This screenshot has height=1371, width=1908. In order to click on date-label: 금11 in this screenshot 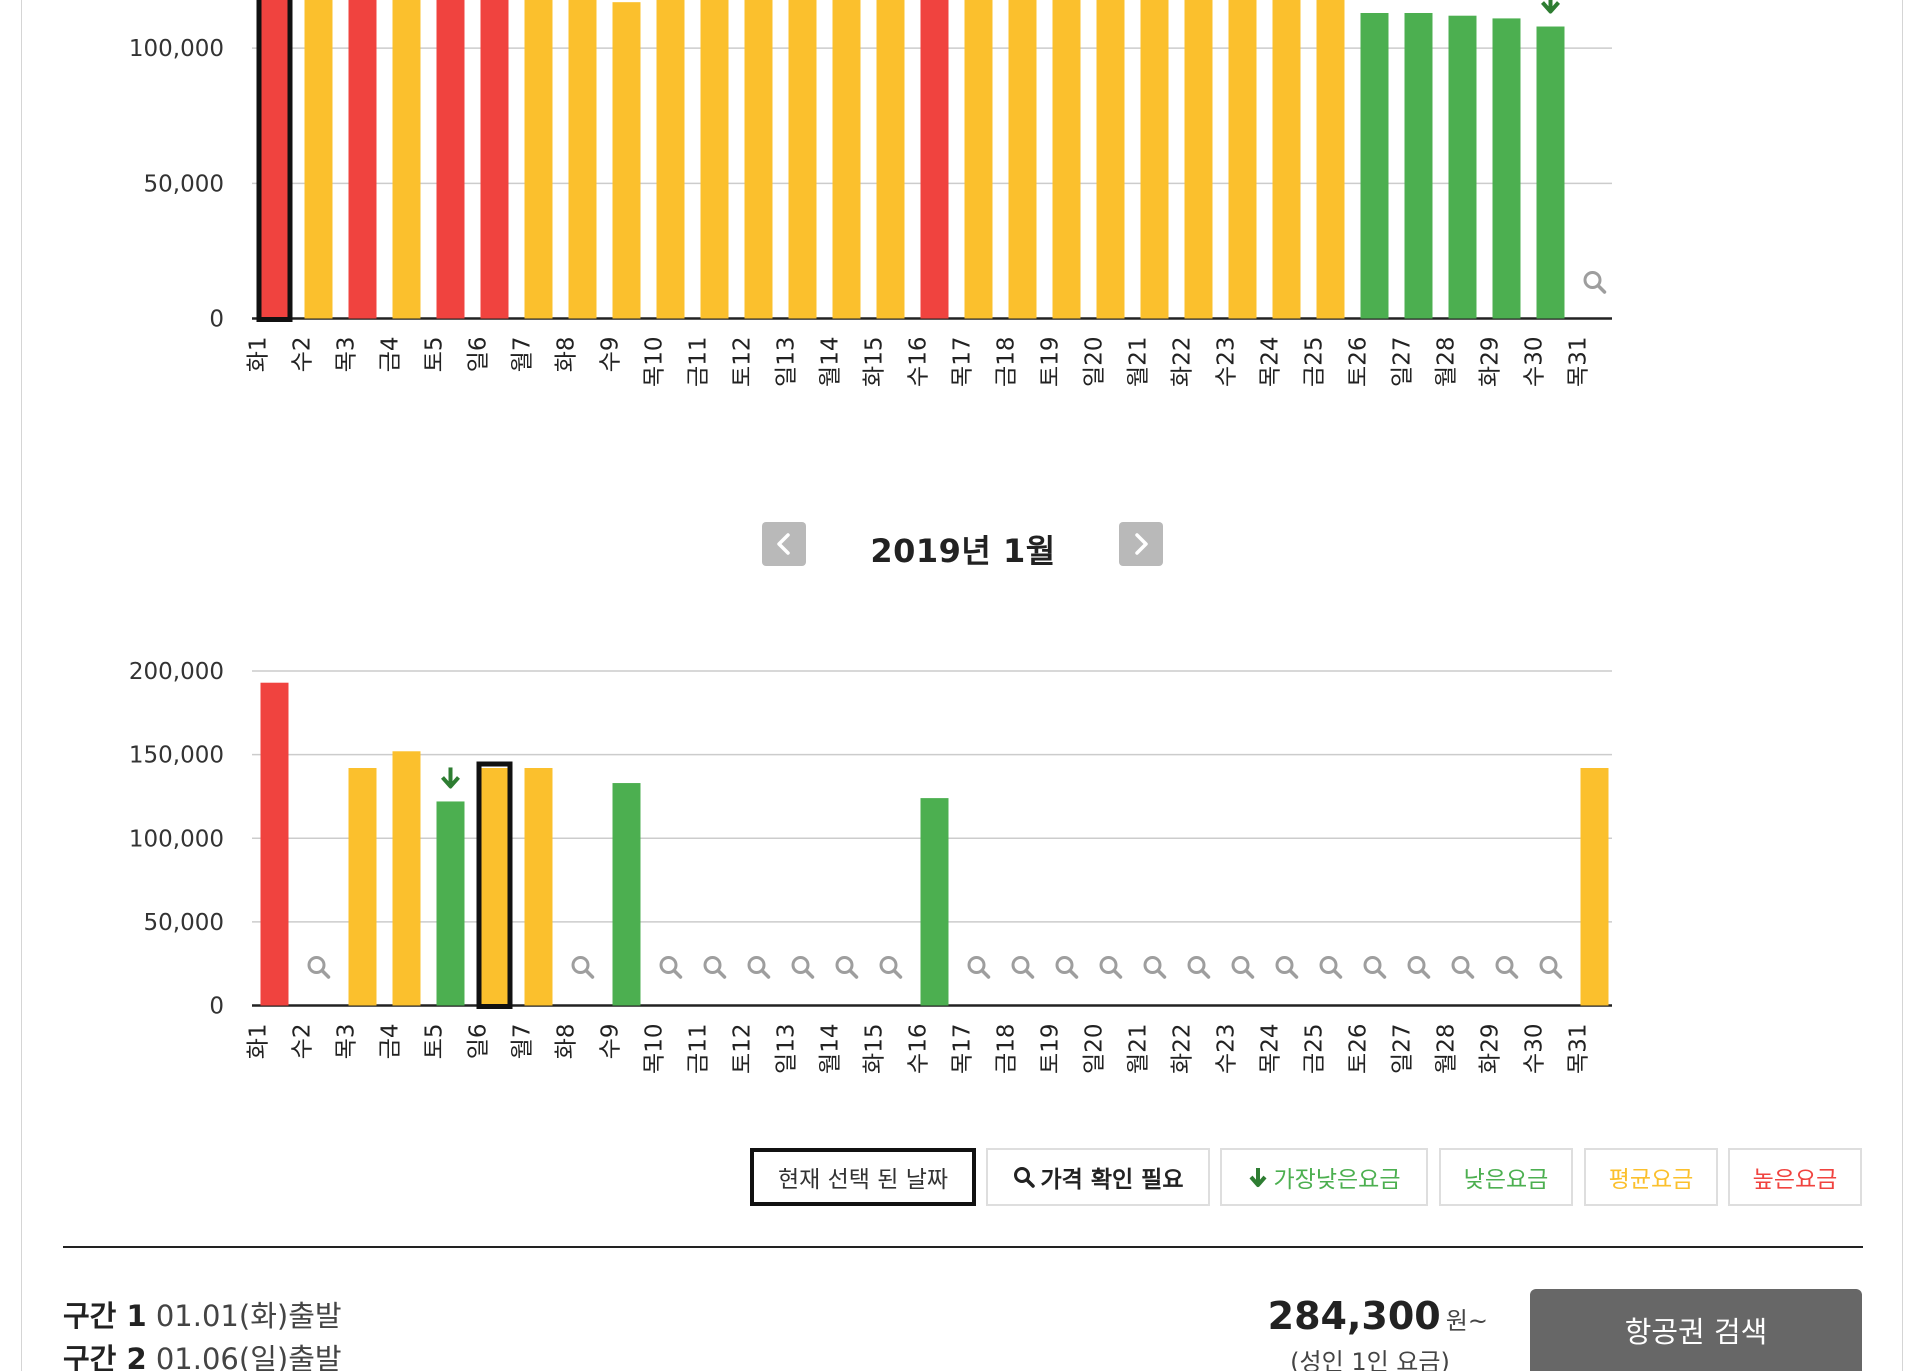, I will do `click(699, 362)`.